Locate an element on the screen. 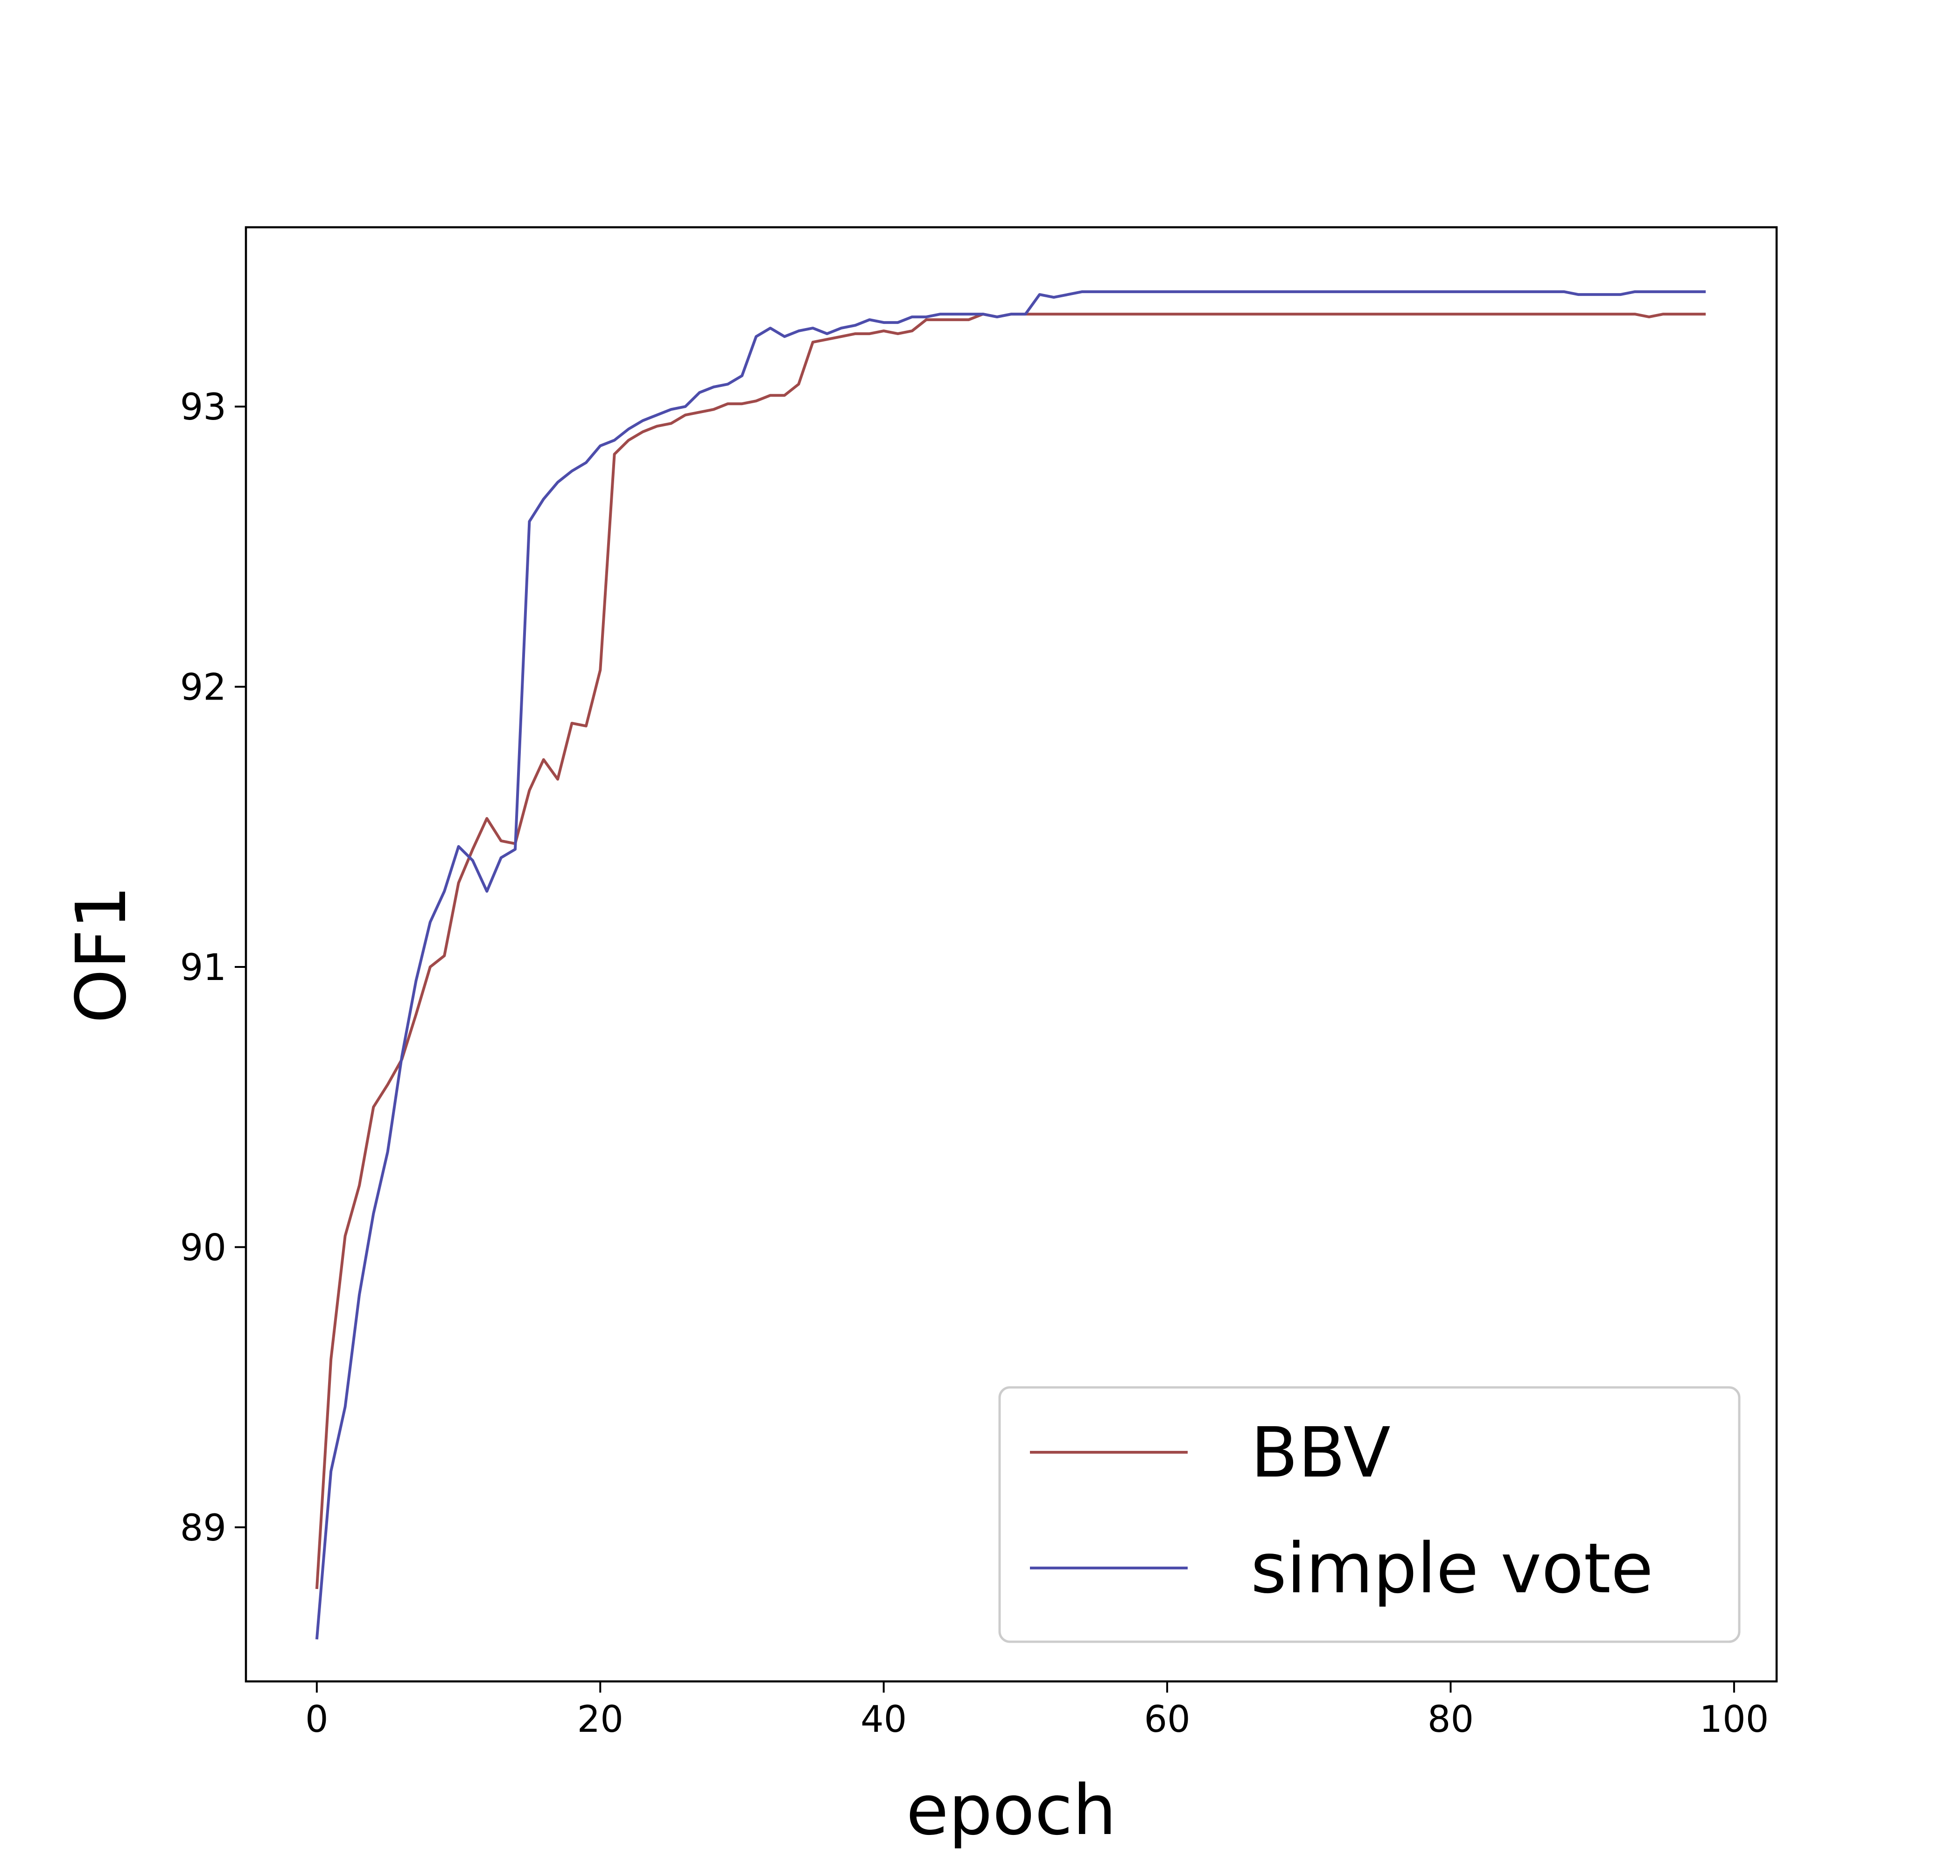 Image resolution: width=1960 pixels, height=1876 pixels. x-axis-label: epoch is located at coordinates (1011, 1810).